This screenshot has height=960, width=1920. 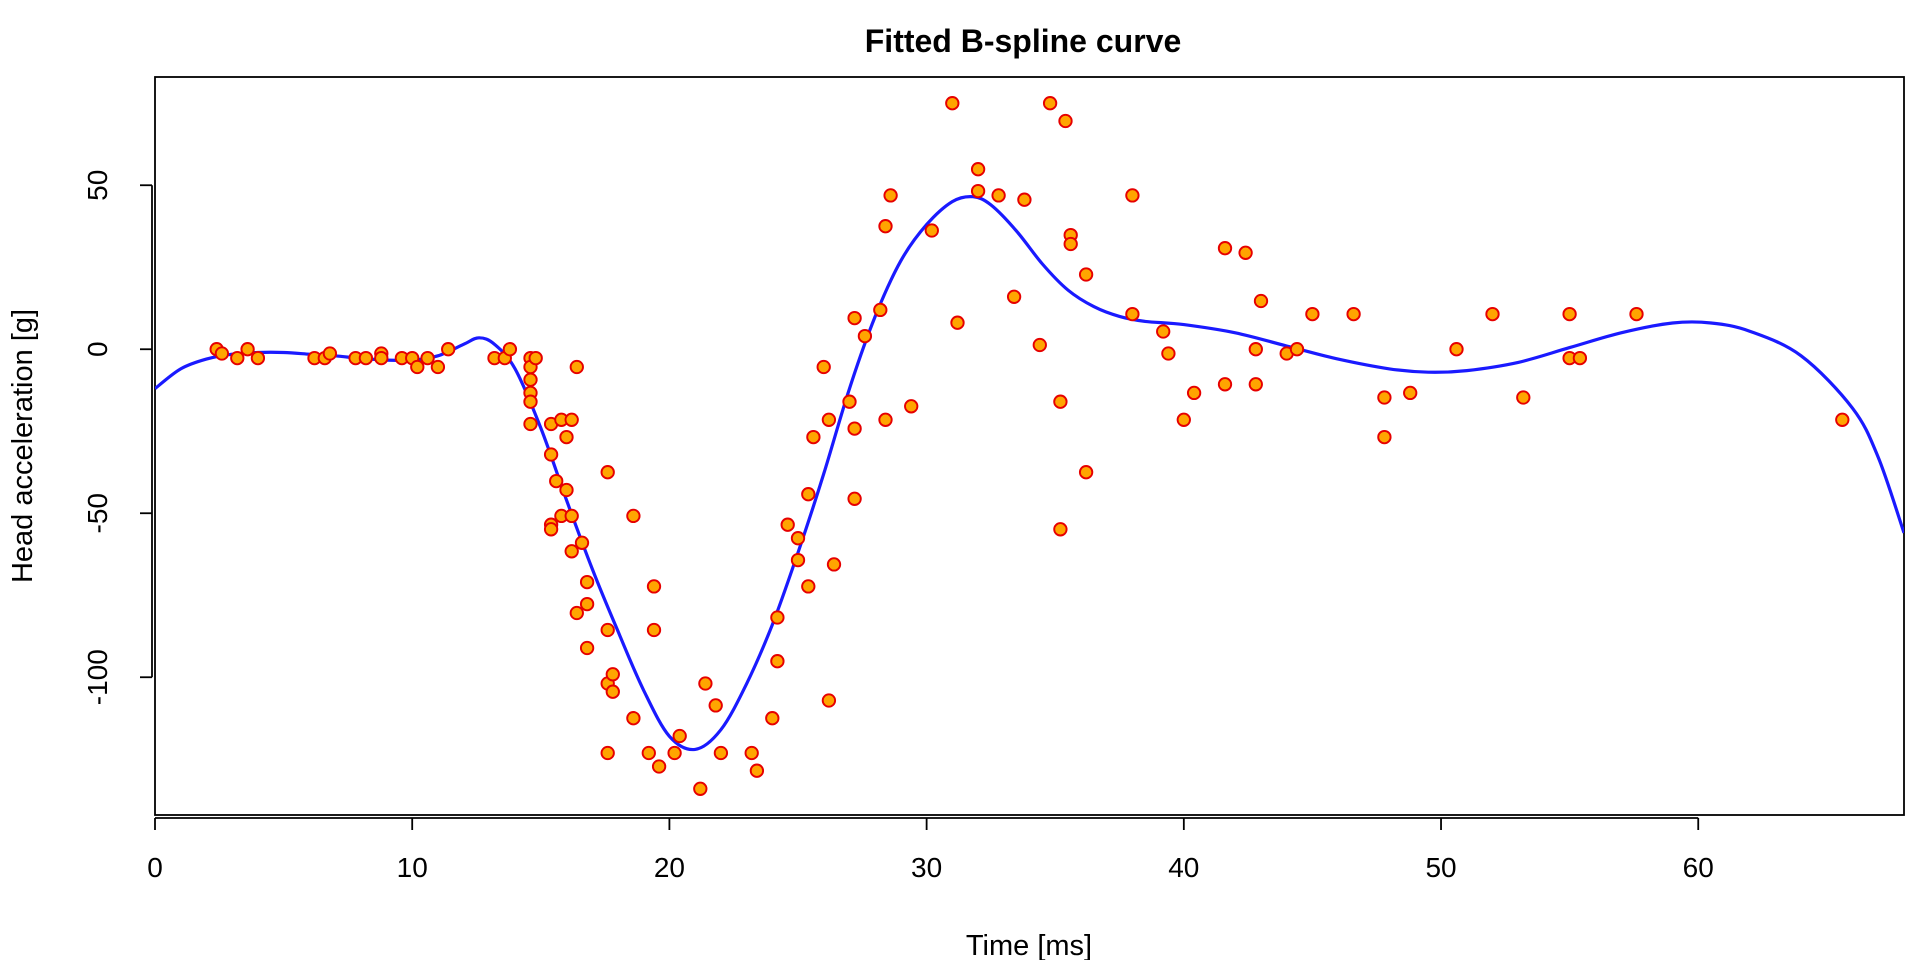 What do you see at coordinates (412, 867) in the screenshot?
I see `x-tick-label: 10` at bounding box center [412, 867].